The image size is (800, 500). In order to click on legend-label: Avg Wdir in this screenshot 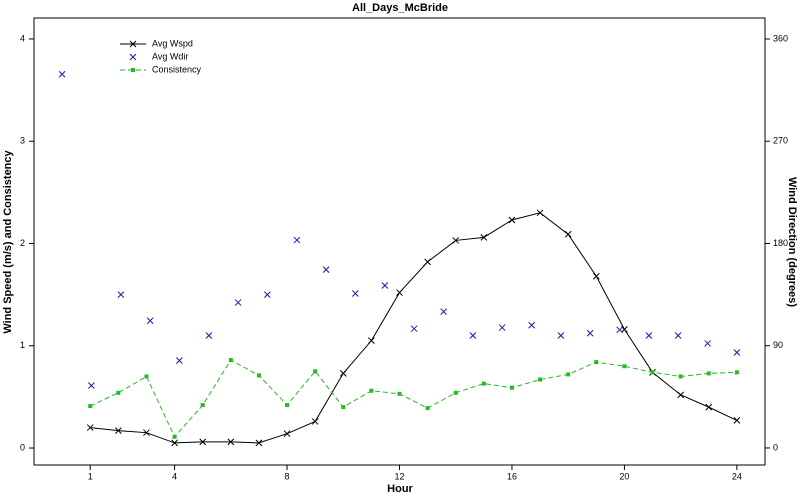, I will do `click(170, 56)`.